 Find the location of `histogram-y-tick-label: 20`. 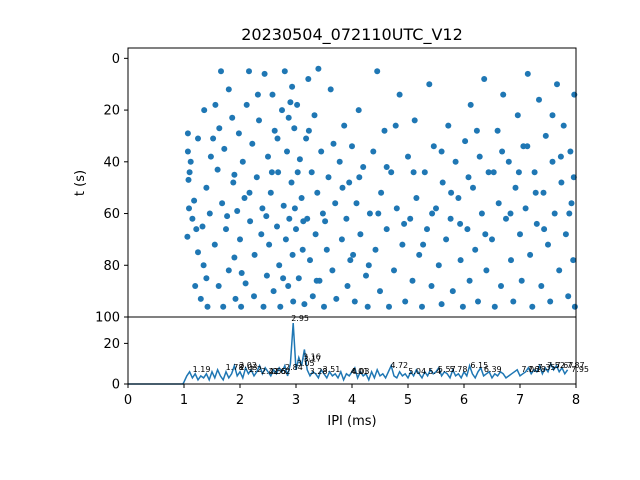

histogram-y-tick-label: 20 is located at coordinates (111, 344).